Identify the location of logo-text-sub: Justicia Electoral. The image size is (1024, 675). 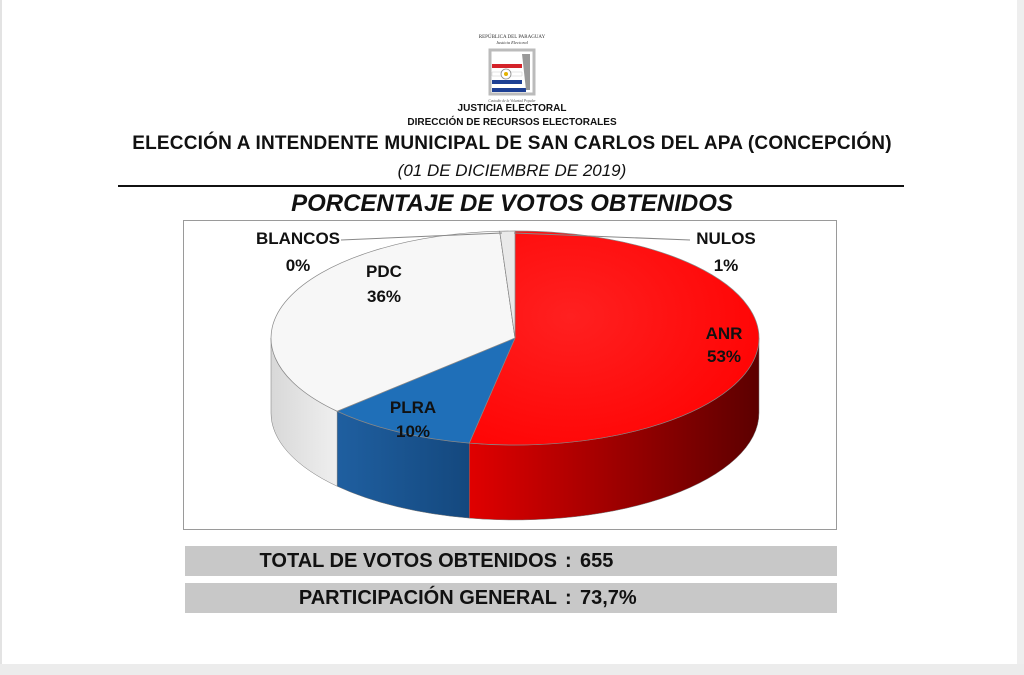
(512, 42).